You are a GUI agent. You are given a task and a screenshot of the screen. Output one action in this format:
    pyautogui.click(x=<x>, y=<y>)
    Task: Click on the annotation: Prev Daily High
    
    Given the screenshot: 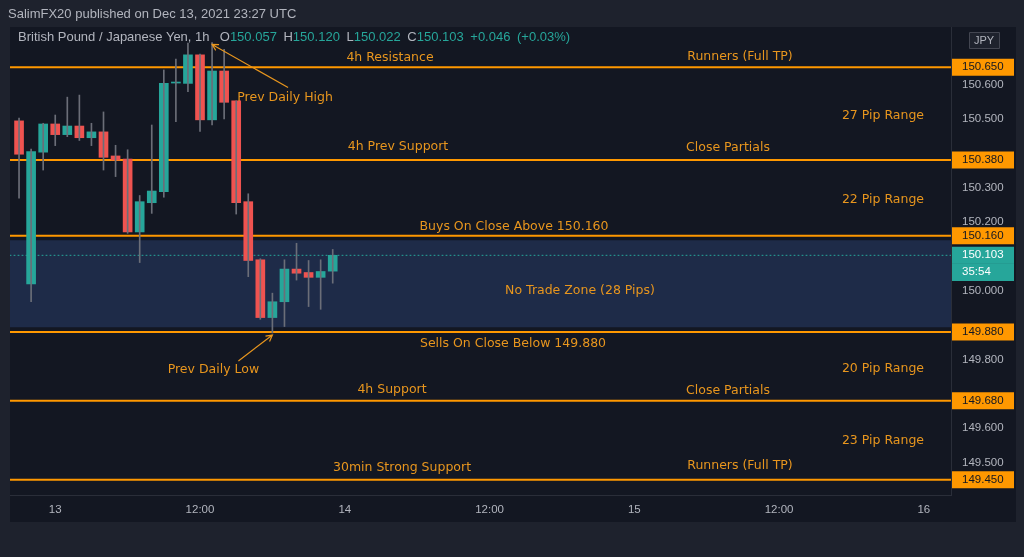 What is the action you would take?
    pyautogui.click(x=285, y=96)
    